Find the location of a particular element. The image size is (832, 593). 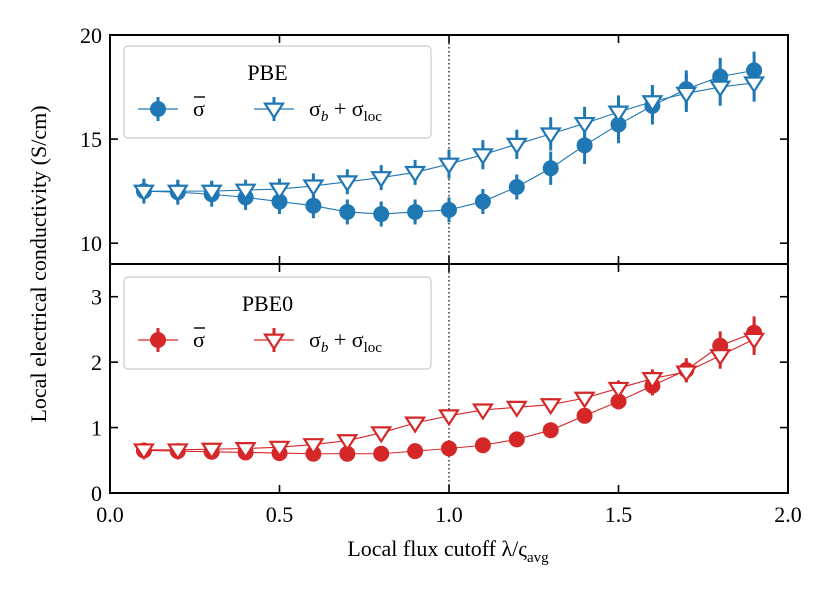

legend-marker-triangle-bottom is located at coordinates (274, 342).